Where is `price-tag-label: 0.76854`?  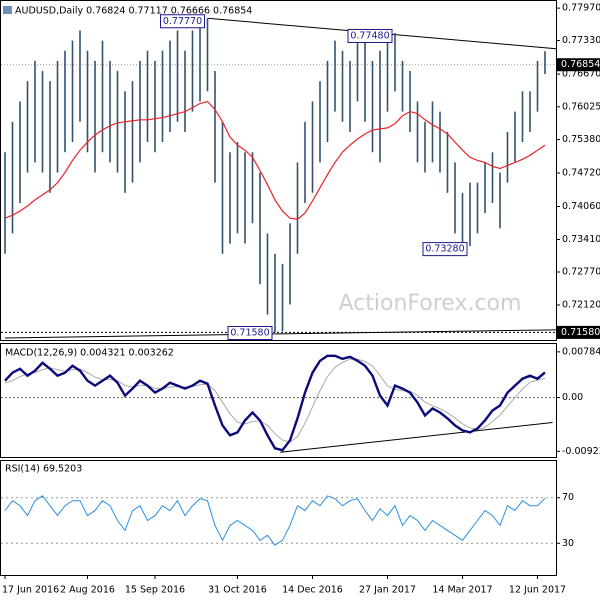
price-tag-label: 0.76854 is located at coordinates (580, 64).